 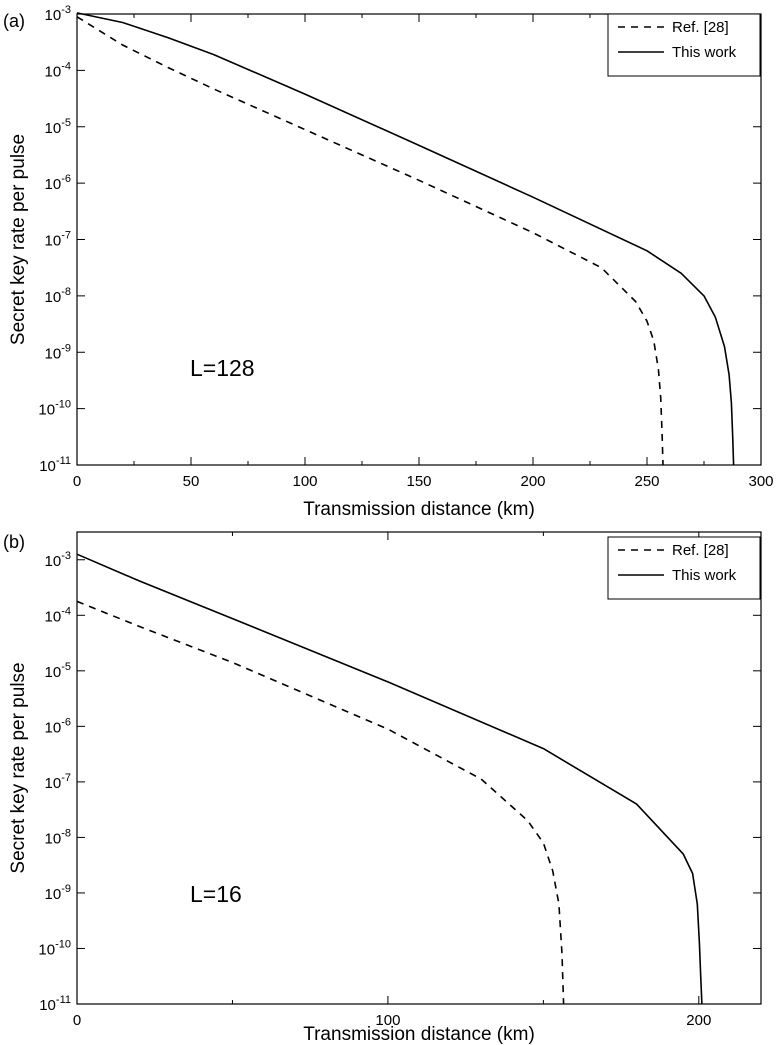 What do you see at coordinates (760, 481) in the screenshot?
I see `x-tick-label: 300` at bounding box center [760, 481].